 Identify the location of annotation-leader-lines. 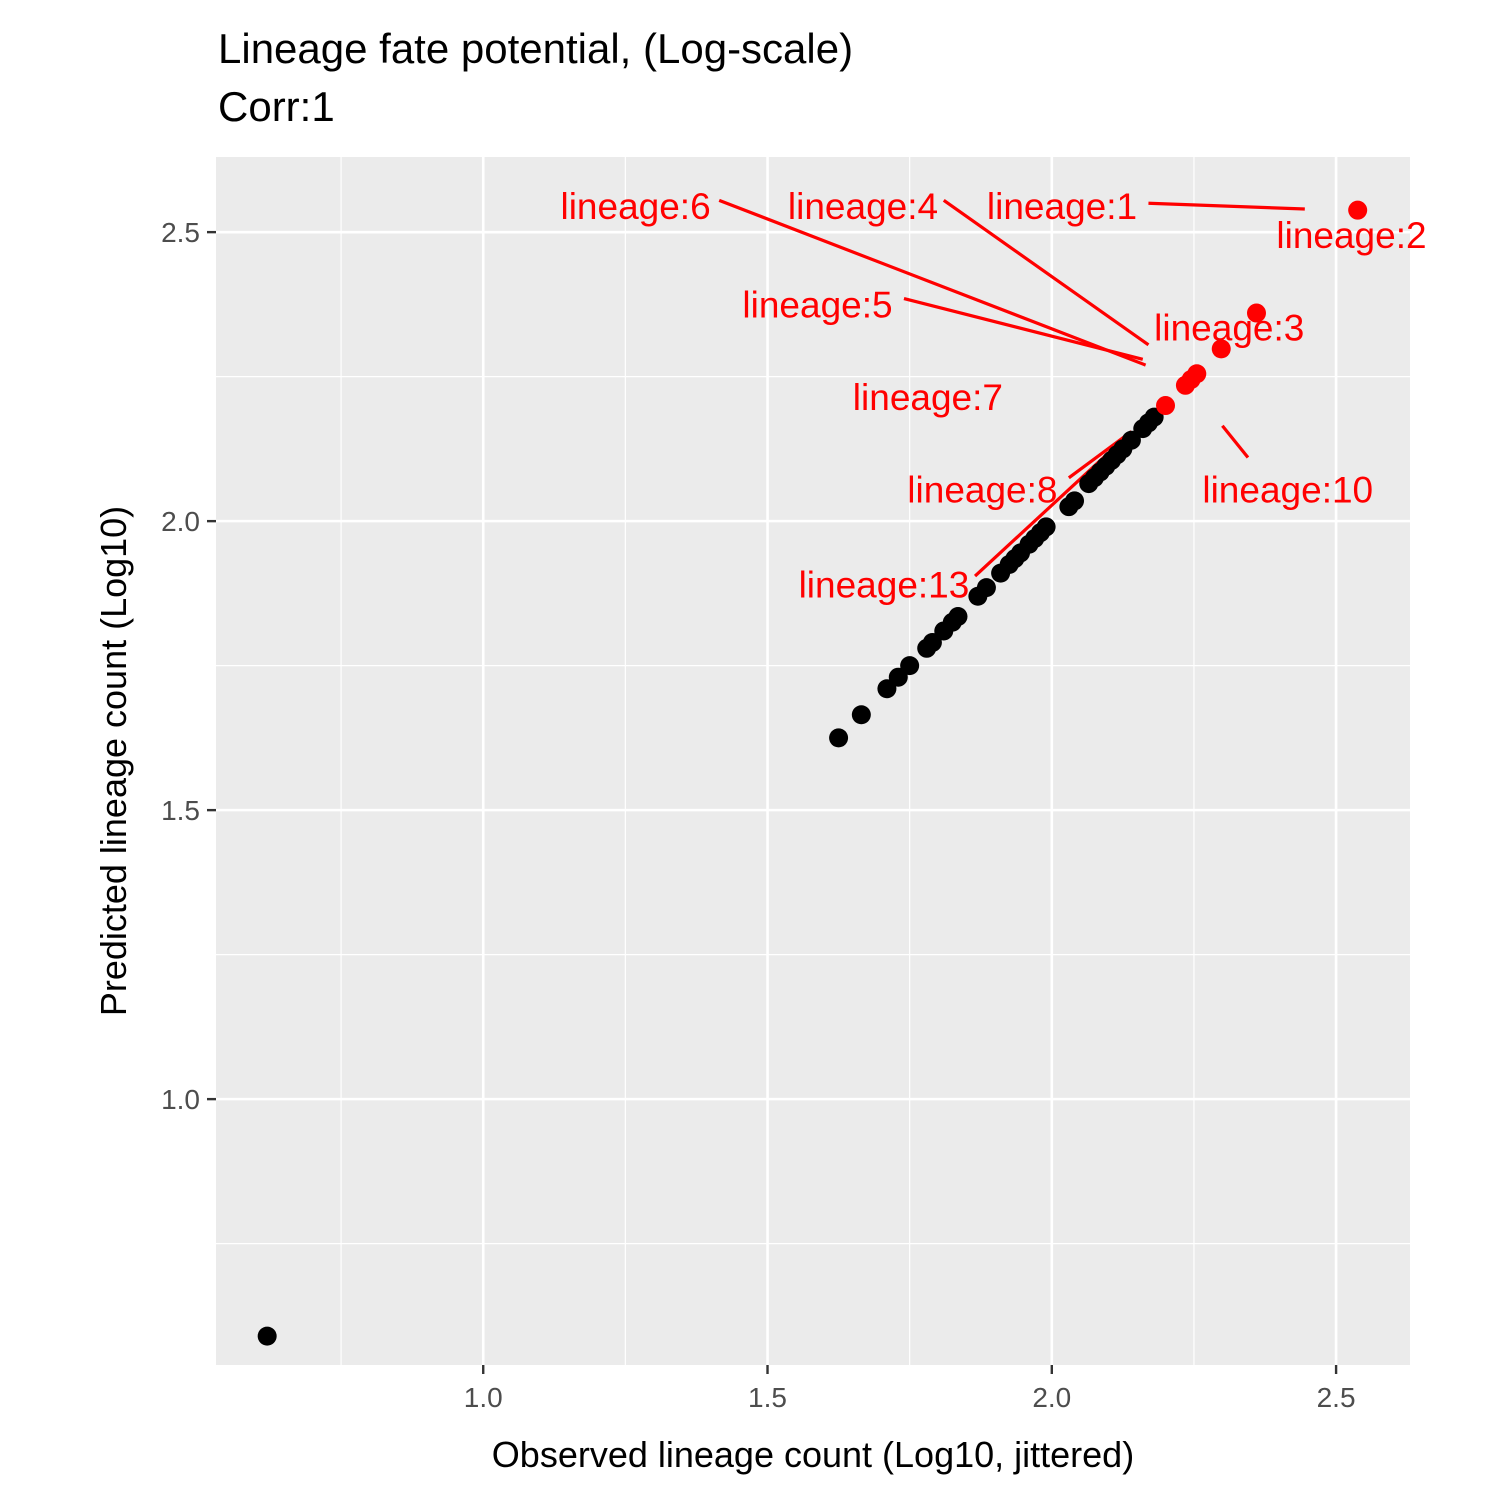
(1011, 388).